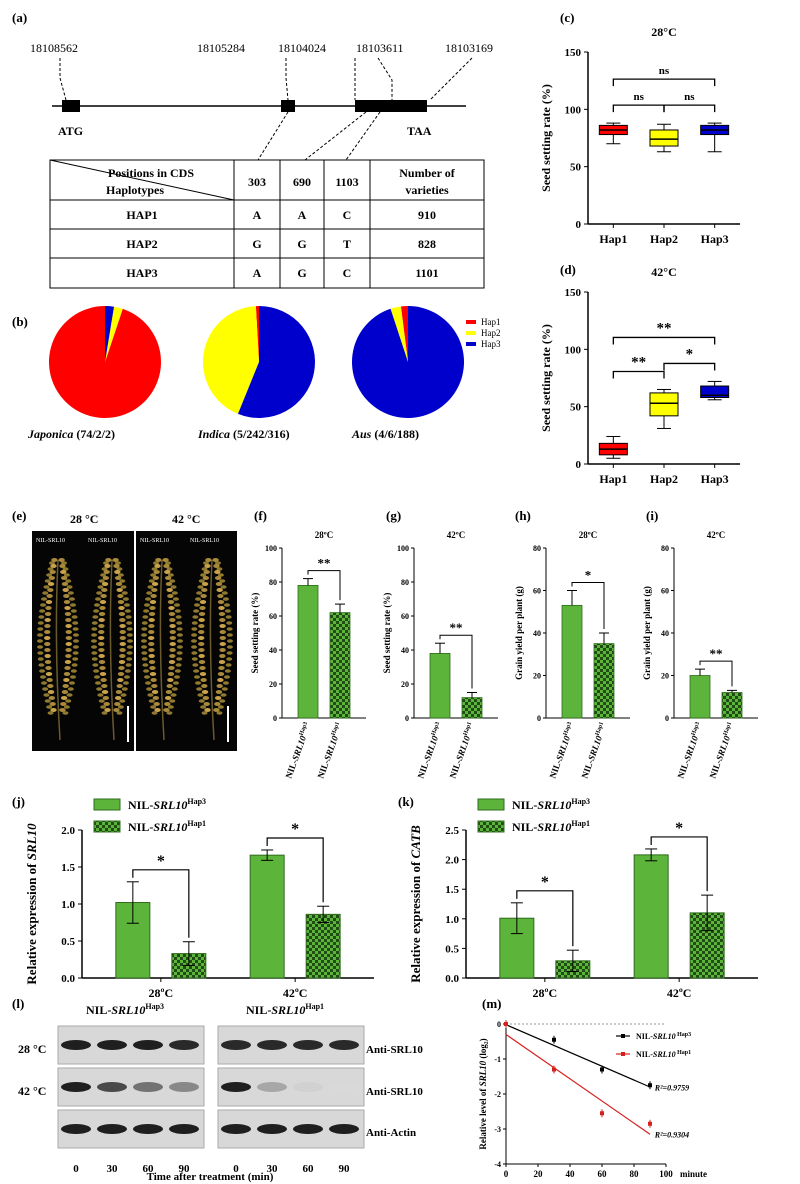 The image size is (800, 1184). I want to click on legend-marker-hap1, so click(623, 1054).